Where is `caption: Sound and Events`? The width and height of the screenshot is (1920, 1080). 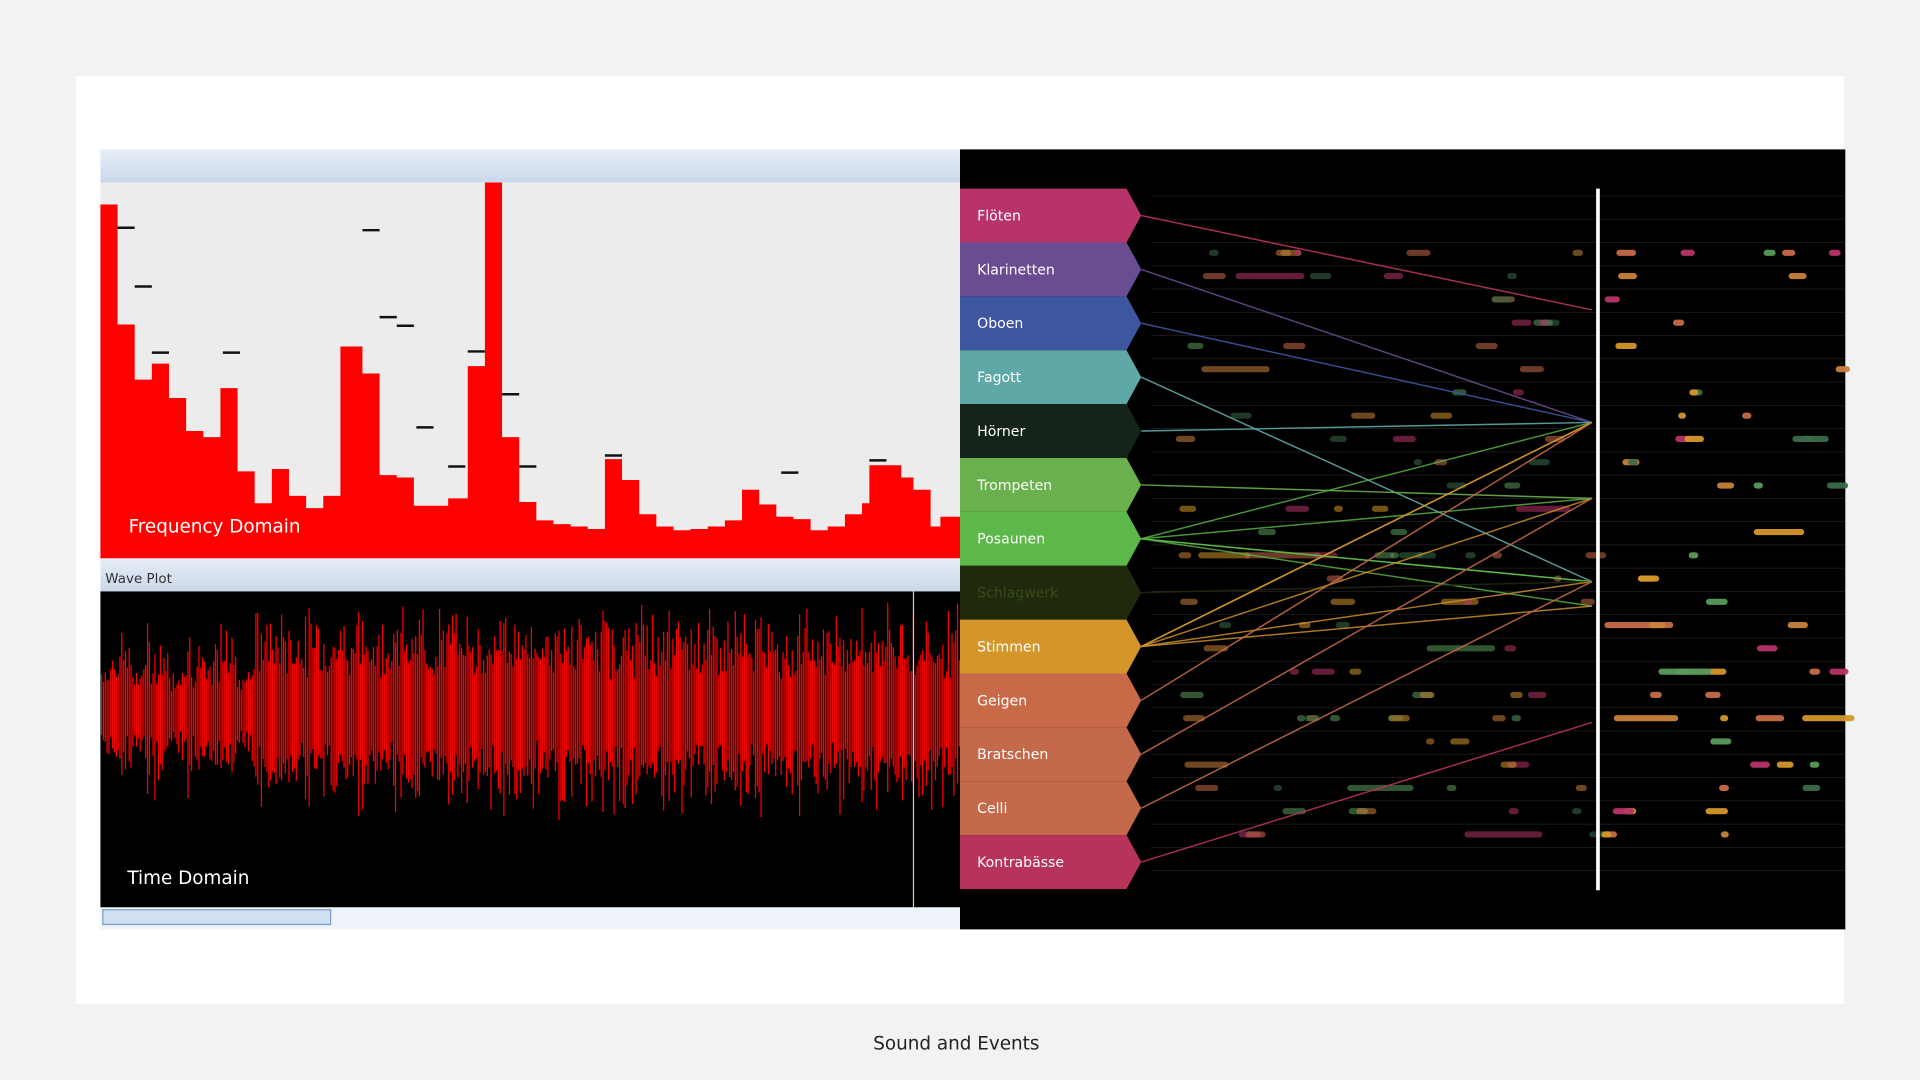 caption: Sound and Events is located at coordinates (956, 1043).